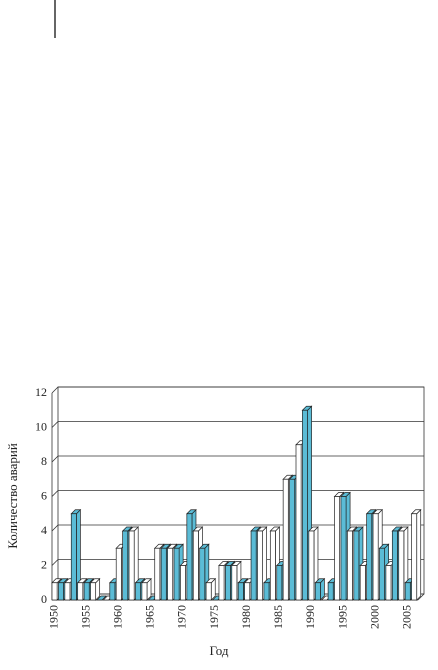 The width and height of the screenshot is (438, 670). What do you see at coordinates (41, 392) in the screenshot?
I see `y-tick-label: 12` at bounding box center [41, 392].